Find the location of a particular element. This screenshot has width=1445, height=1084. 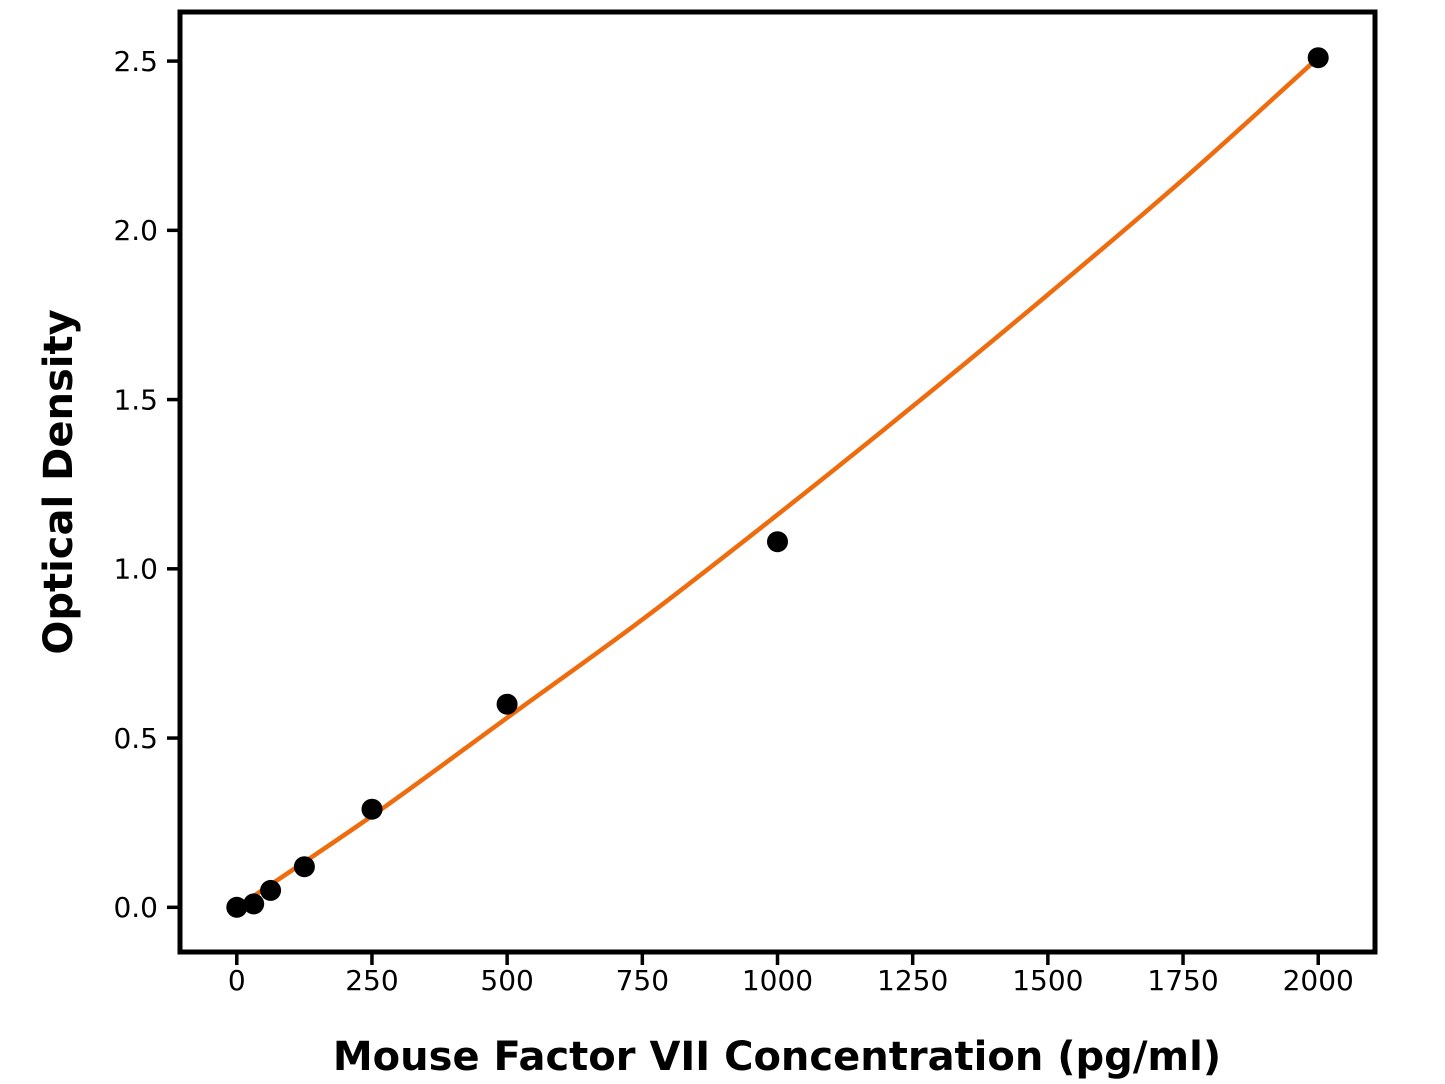

y-axis-tick-label: 0.5 is located at coordinates (135, 738).